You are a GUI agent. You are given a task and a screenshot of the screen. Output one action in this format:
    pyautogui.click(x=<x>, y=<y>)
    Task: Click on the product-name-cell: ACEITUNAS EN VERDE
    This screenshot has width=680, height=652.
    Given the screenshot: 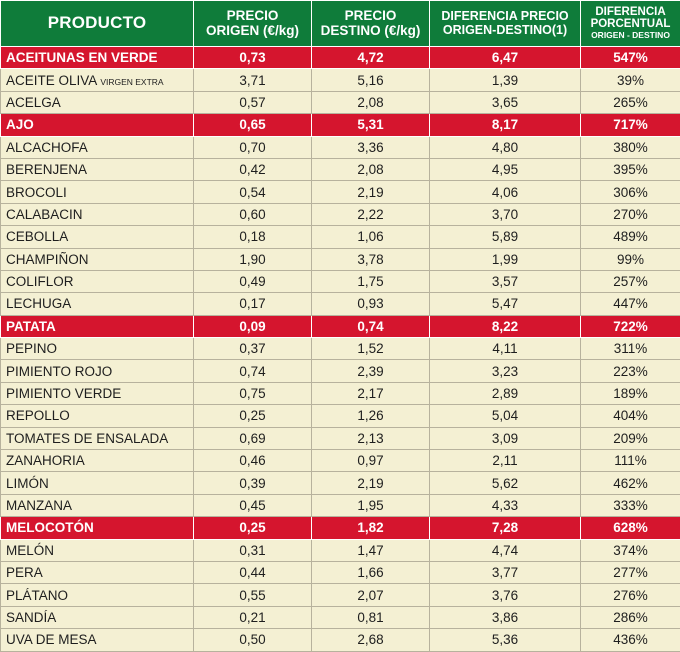 What is the action you would take?
    pyautogui.click(x=97, y=58)
    